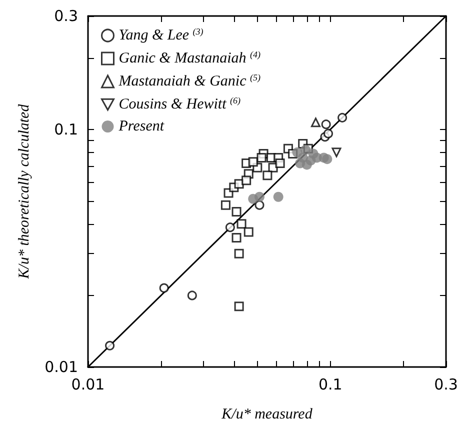  Describe the element at coordinates (141, 126) in the screenshot. I see `legend-label: Present` at that location.